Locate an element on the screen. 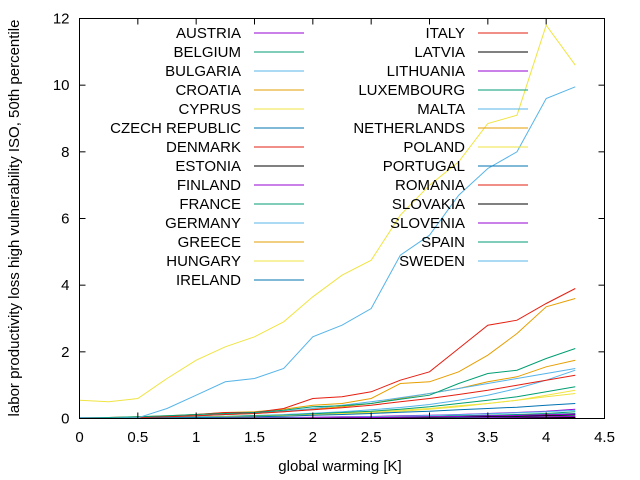  legend-item-cyprus: CYPRUS is located at coordinates (241, 109).